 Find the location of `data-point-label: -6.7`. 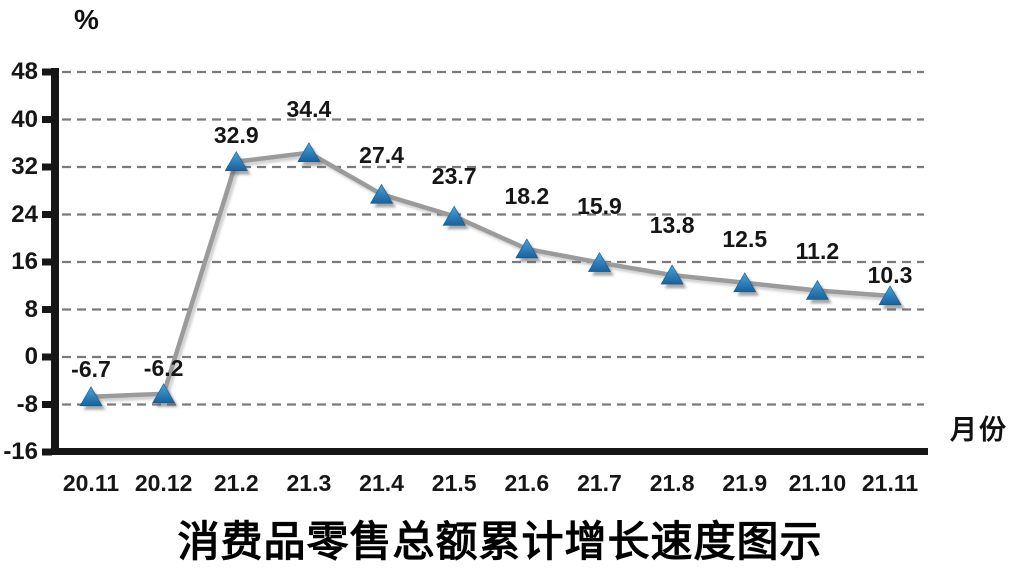

data-point-label: -6.7 is located at coordinates (91, 368).